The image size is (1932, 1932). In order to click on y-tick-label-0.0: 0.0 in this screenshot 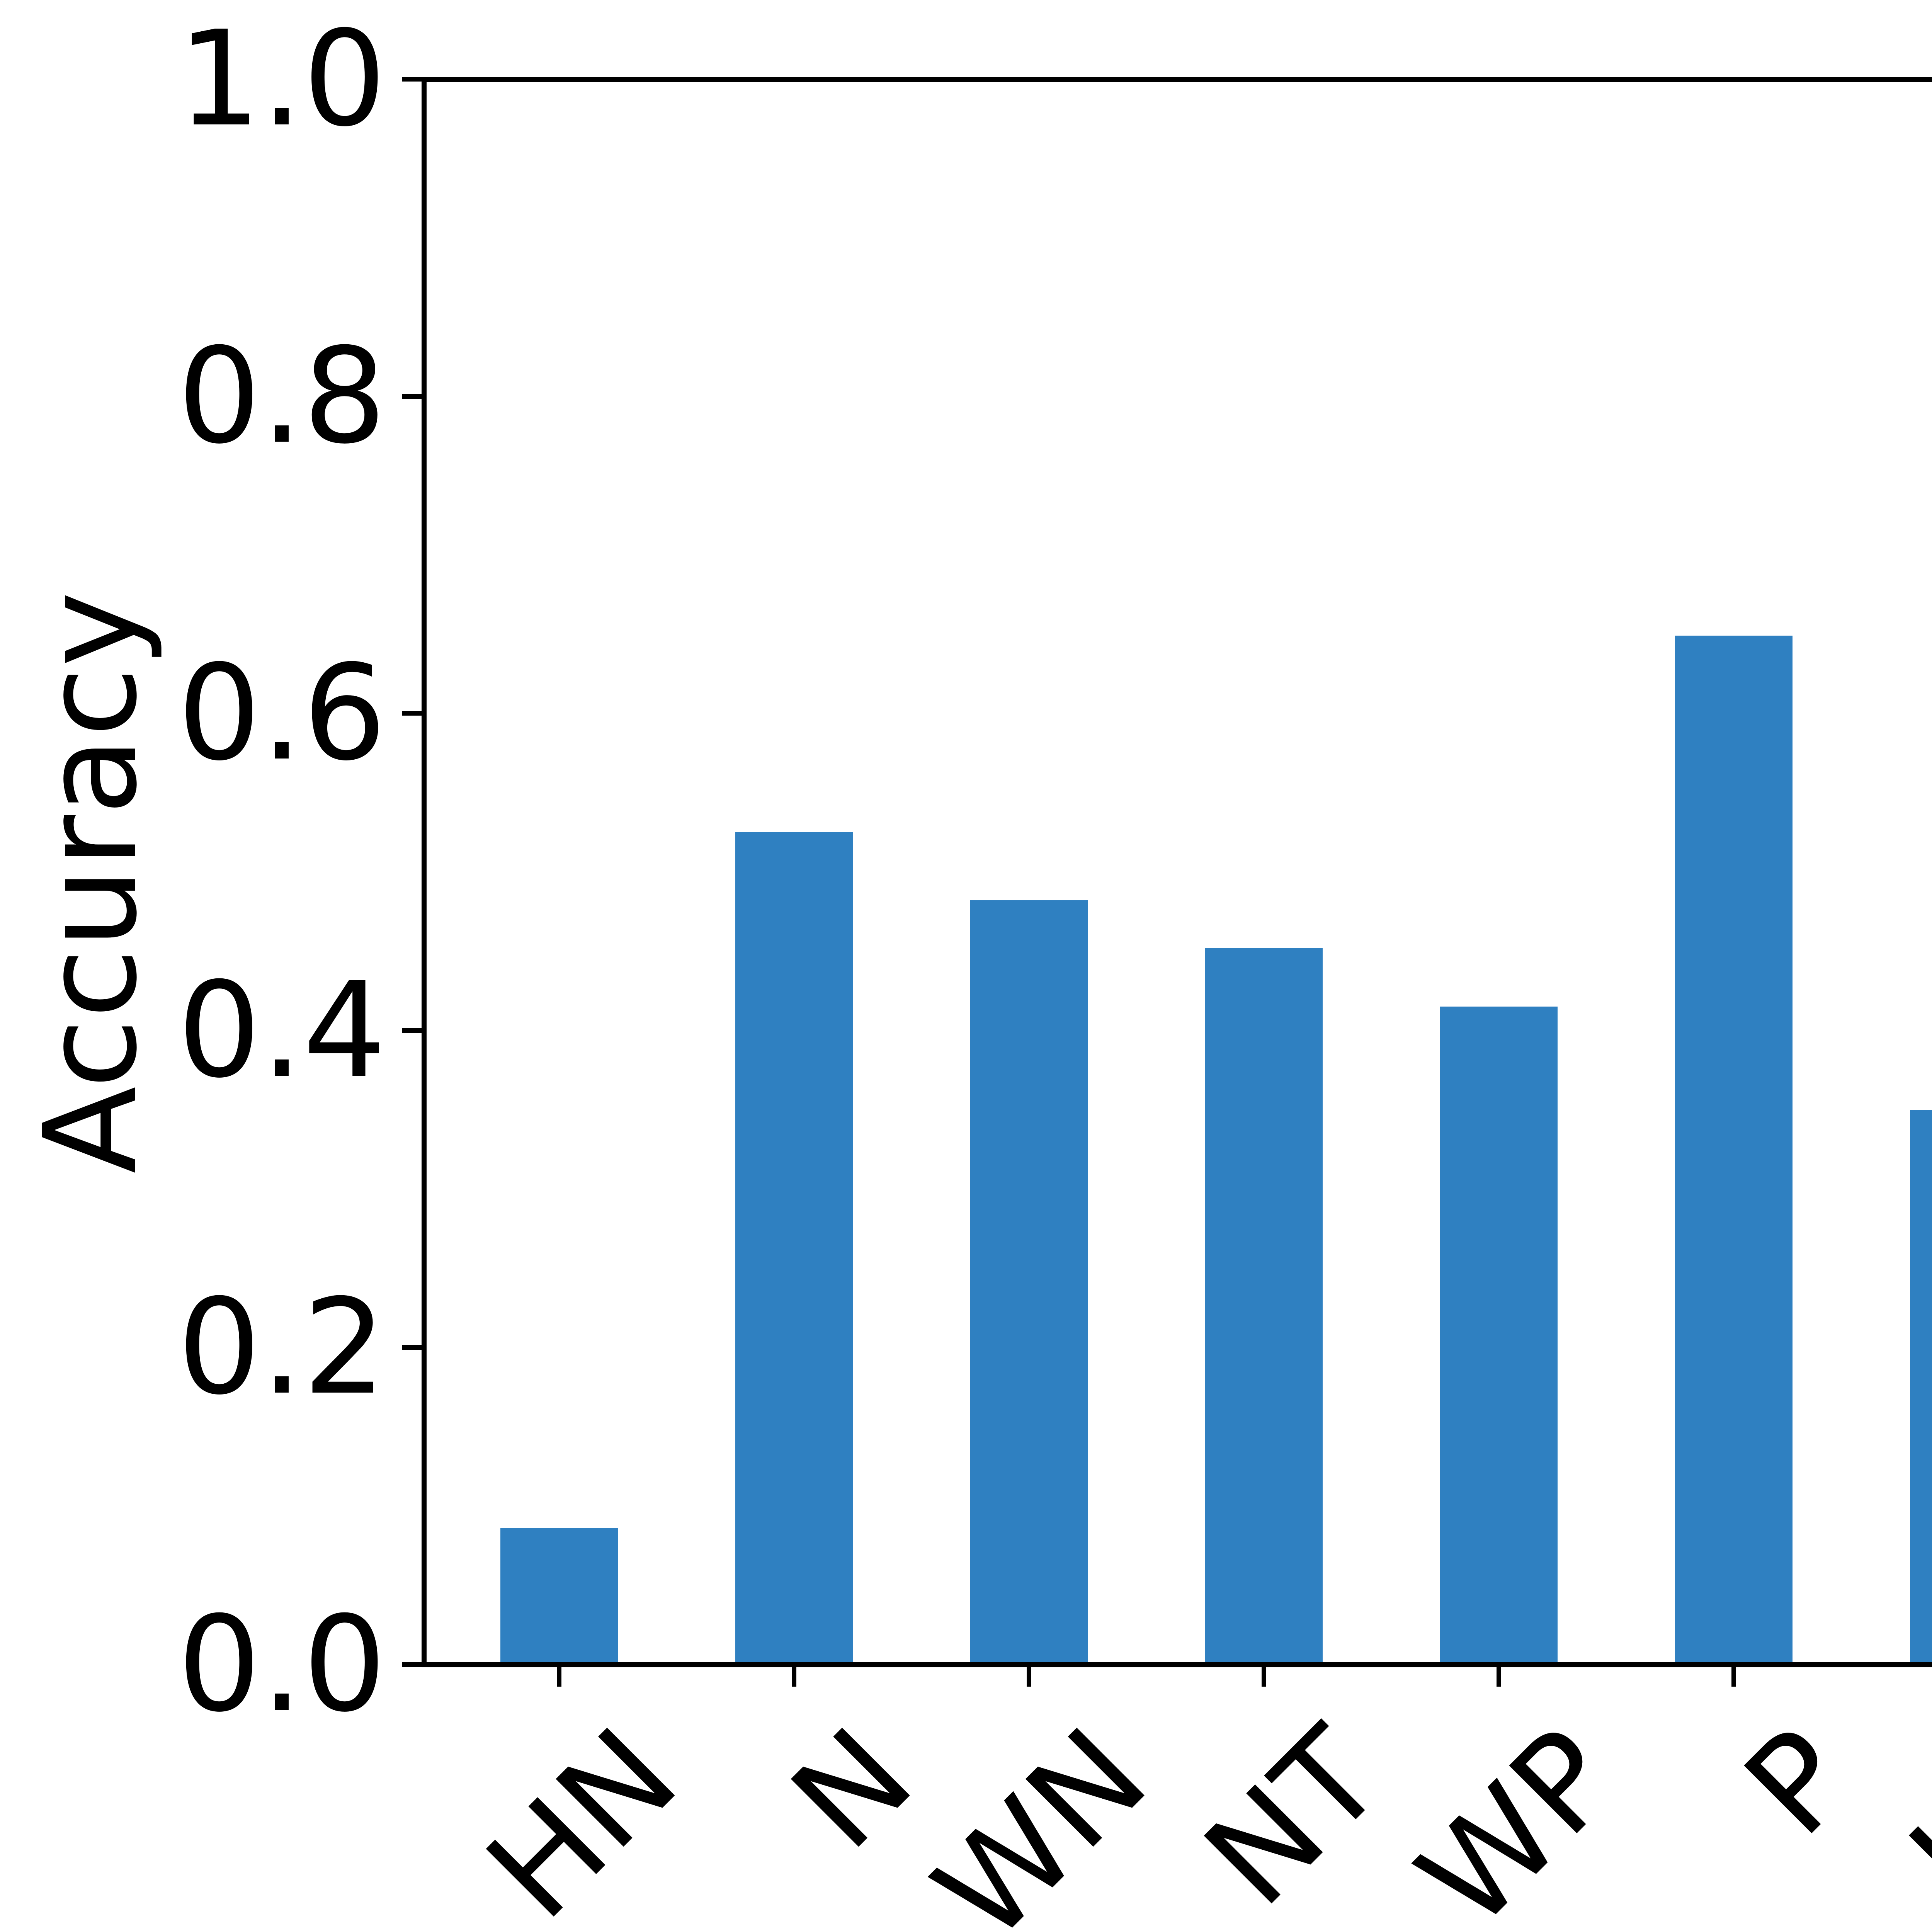, I will do `click(282, 1665)`.